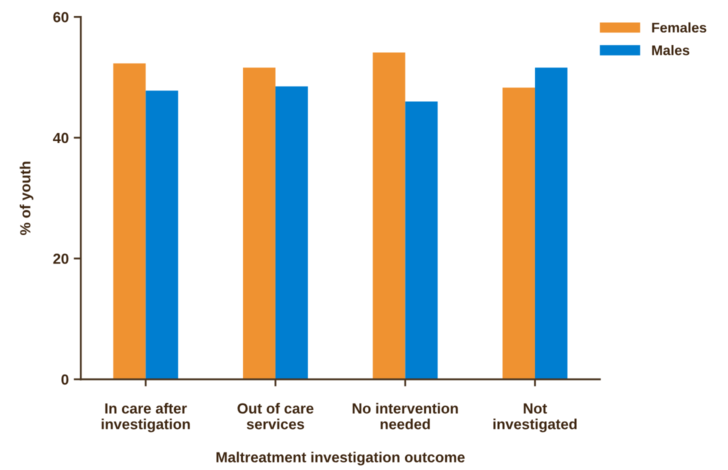 Image resolution: width=728 pixels, height=470 pixels. I want to click on x-axis-title: Maltreatment investigation outcome, so click(340, 459).